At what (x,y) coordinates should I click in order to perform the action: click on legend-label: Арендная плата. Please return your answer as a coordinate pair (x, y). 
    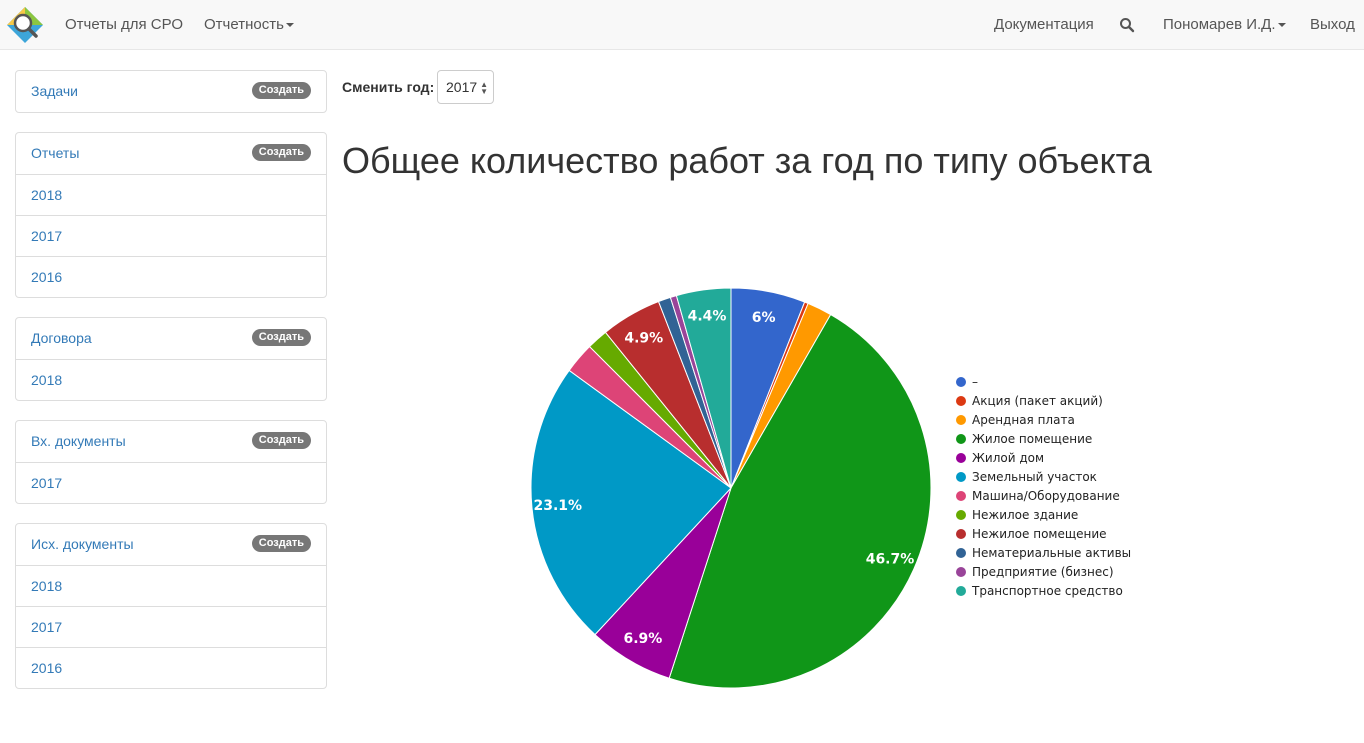
    Looking at the image, I should click on (1023, 420).